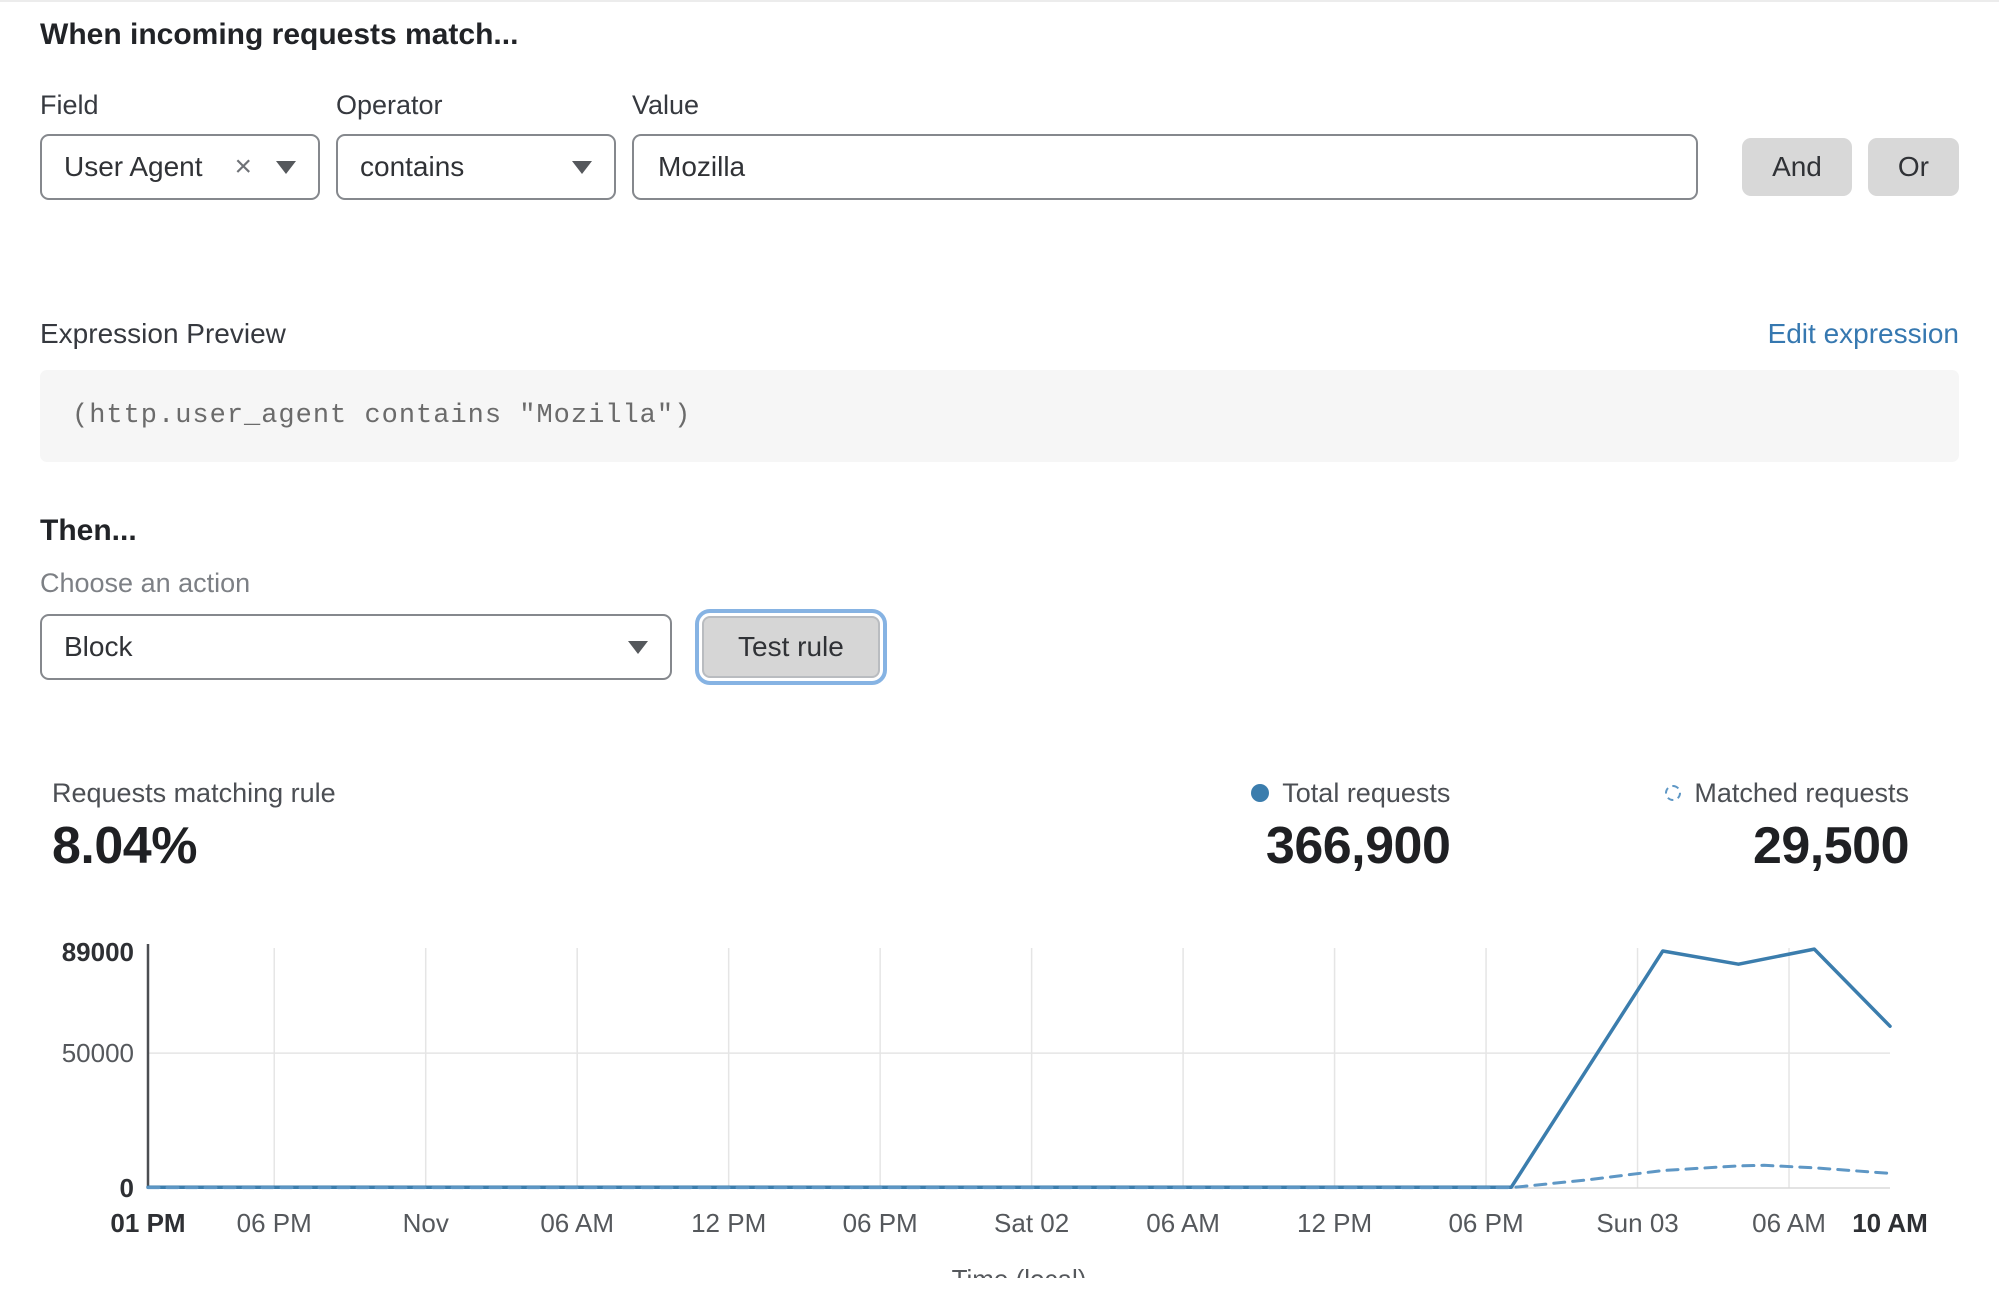 The image size is (1999, 1295). What do you see at coordinates (243, 166) in the screenshot?
I see `clear-field-icon: ×` at bounding box center [243, 166].